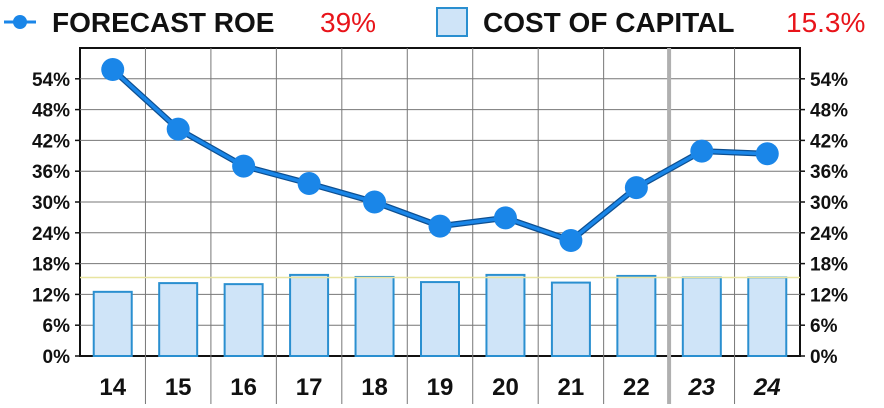  Describe the element at coordinates (829, 203) in the screenshot. I see `y-tick-label-right: 30%` at that location.